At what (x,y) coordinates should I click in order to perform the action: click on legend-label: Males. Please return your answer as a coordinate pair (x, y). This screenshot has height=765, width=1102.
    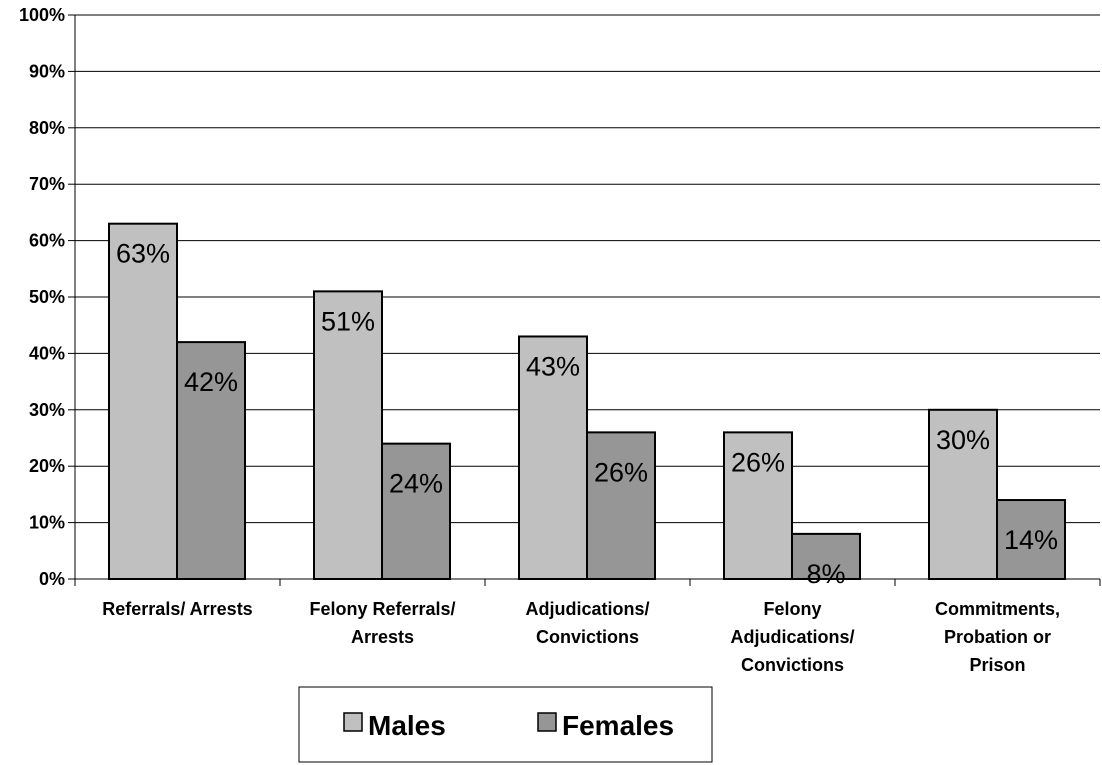
    Looking at the image, I should click on (407, 725).